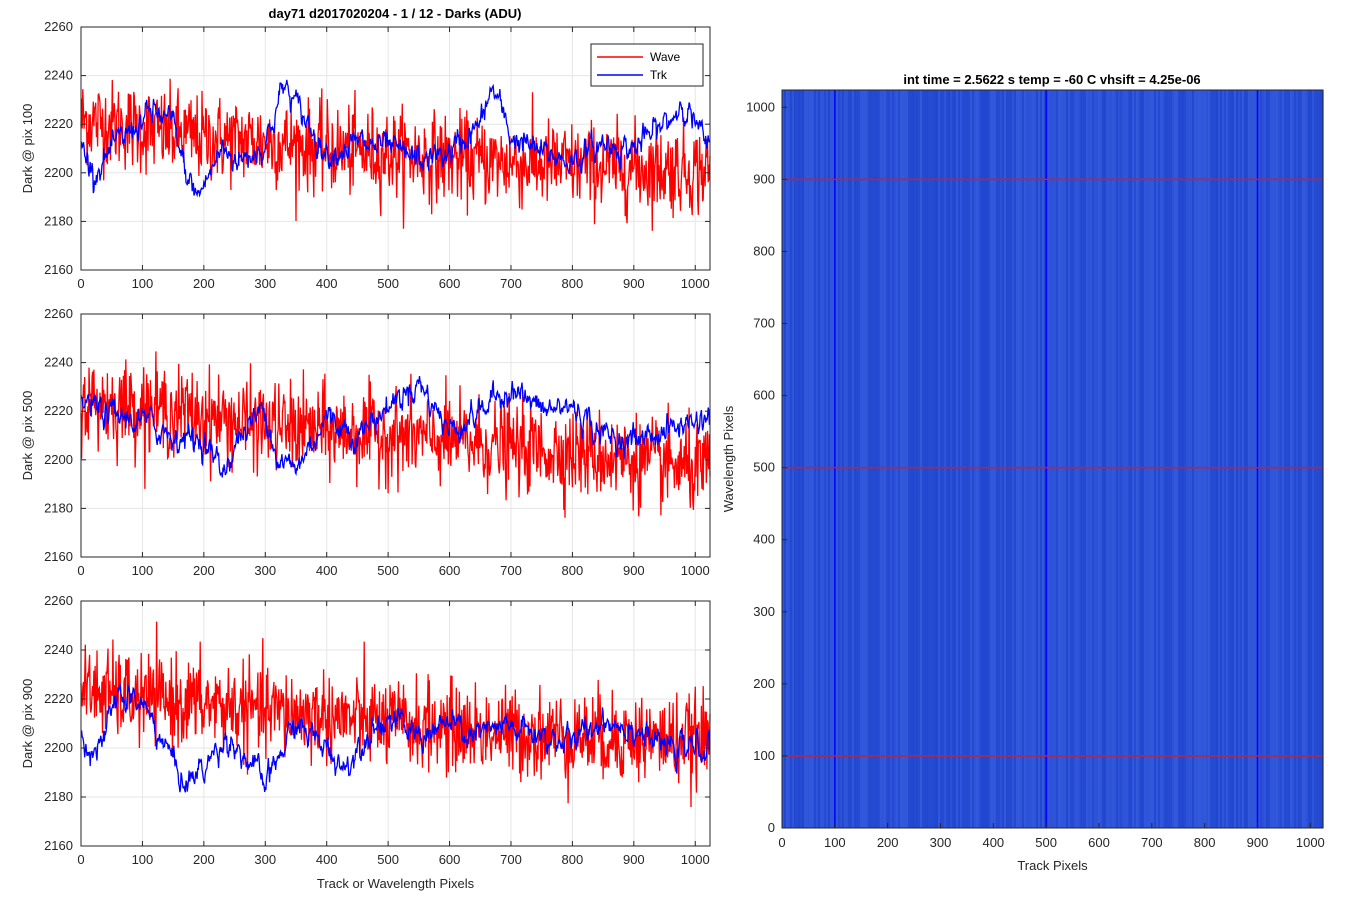 Image resolution: width=1350 pixels, height=900 pixels. Describe the element at coordinates (764, 395) in the screenshot. I see `y-tick-label: 600` at that location.